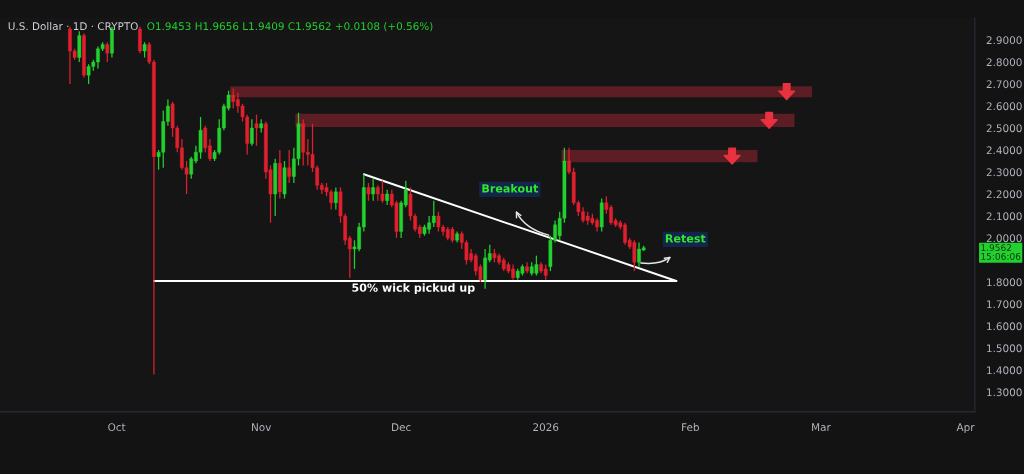  Describe the element at coordinates (1004, 392) in the screenshot. I see `y-tick-label: 1.3000` at that location.